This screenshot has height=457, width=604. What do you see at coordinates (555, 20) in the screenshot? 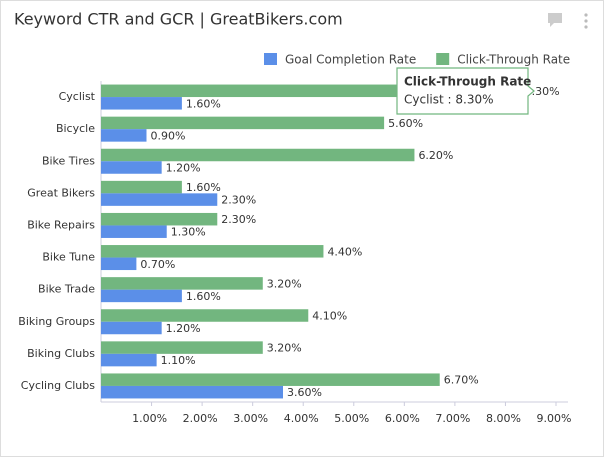
I see `comment-icon` at bounding box center [555, 20].